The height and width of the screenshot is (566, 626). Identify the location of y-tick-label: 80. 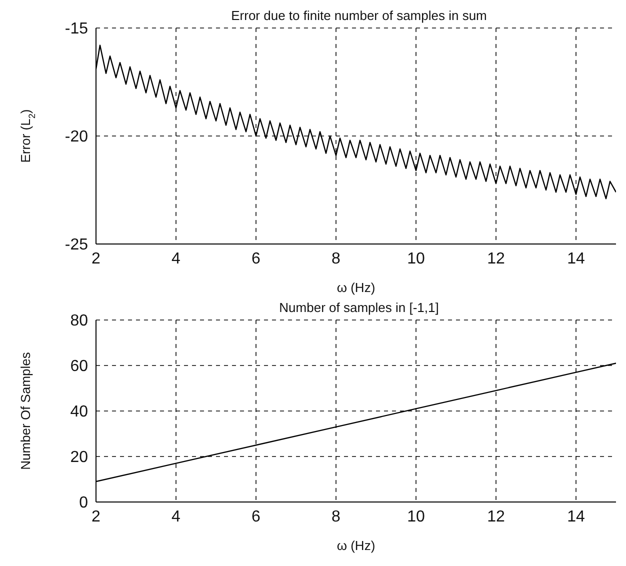
(79, 321).